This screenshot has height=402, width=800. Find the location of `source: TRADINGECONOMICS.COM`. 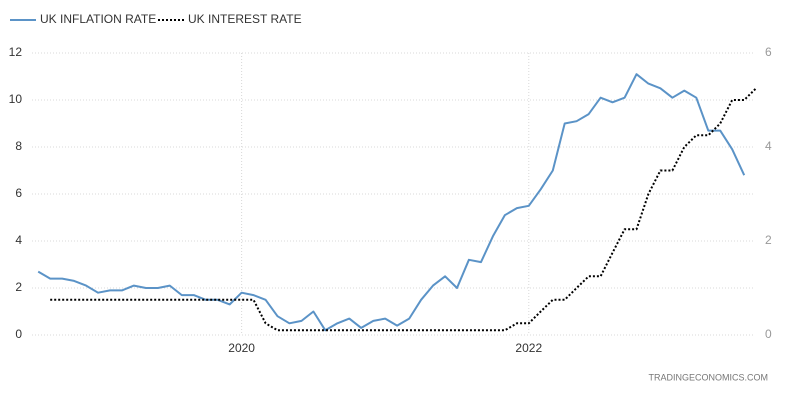

source: TRADINGECONOMICS.COM is located at coordinates (708, 377).